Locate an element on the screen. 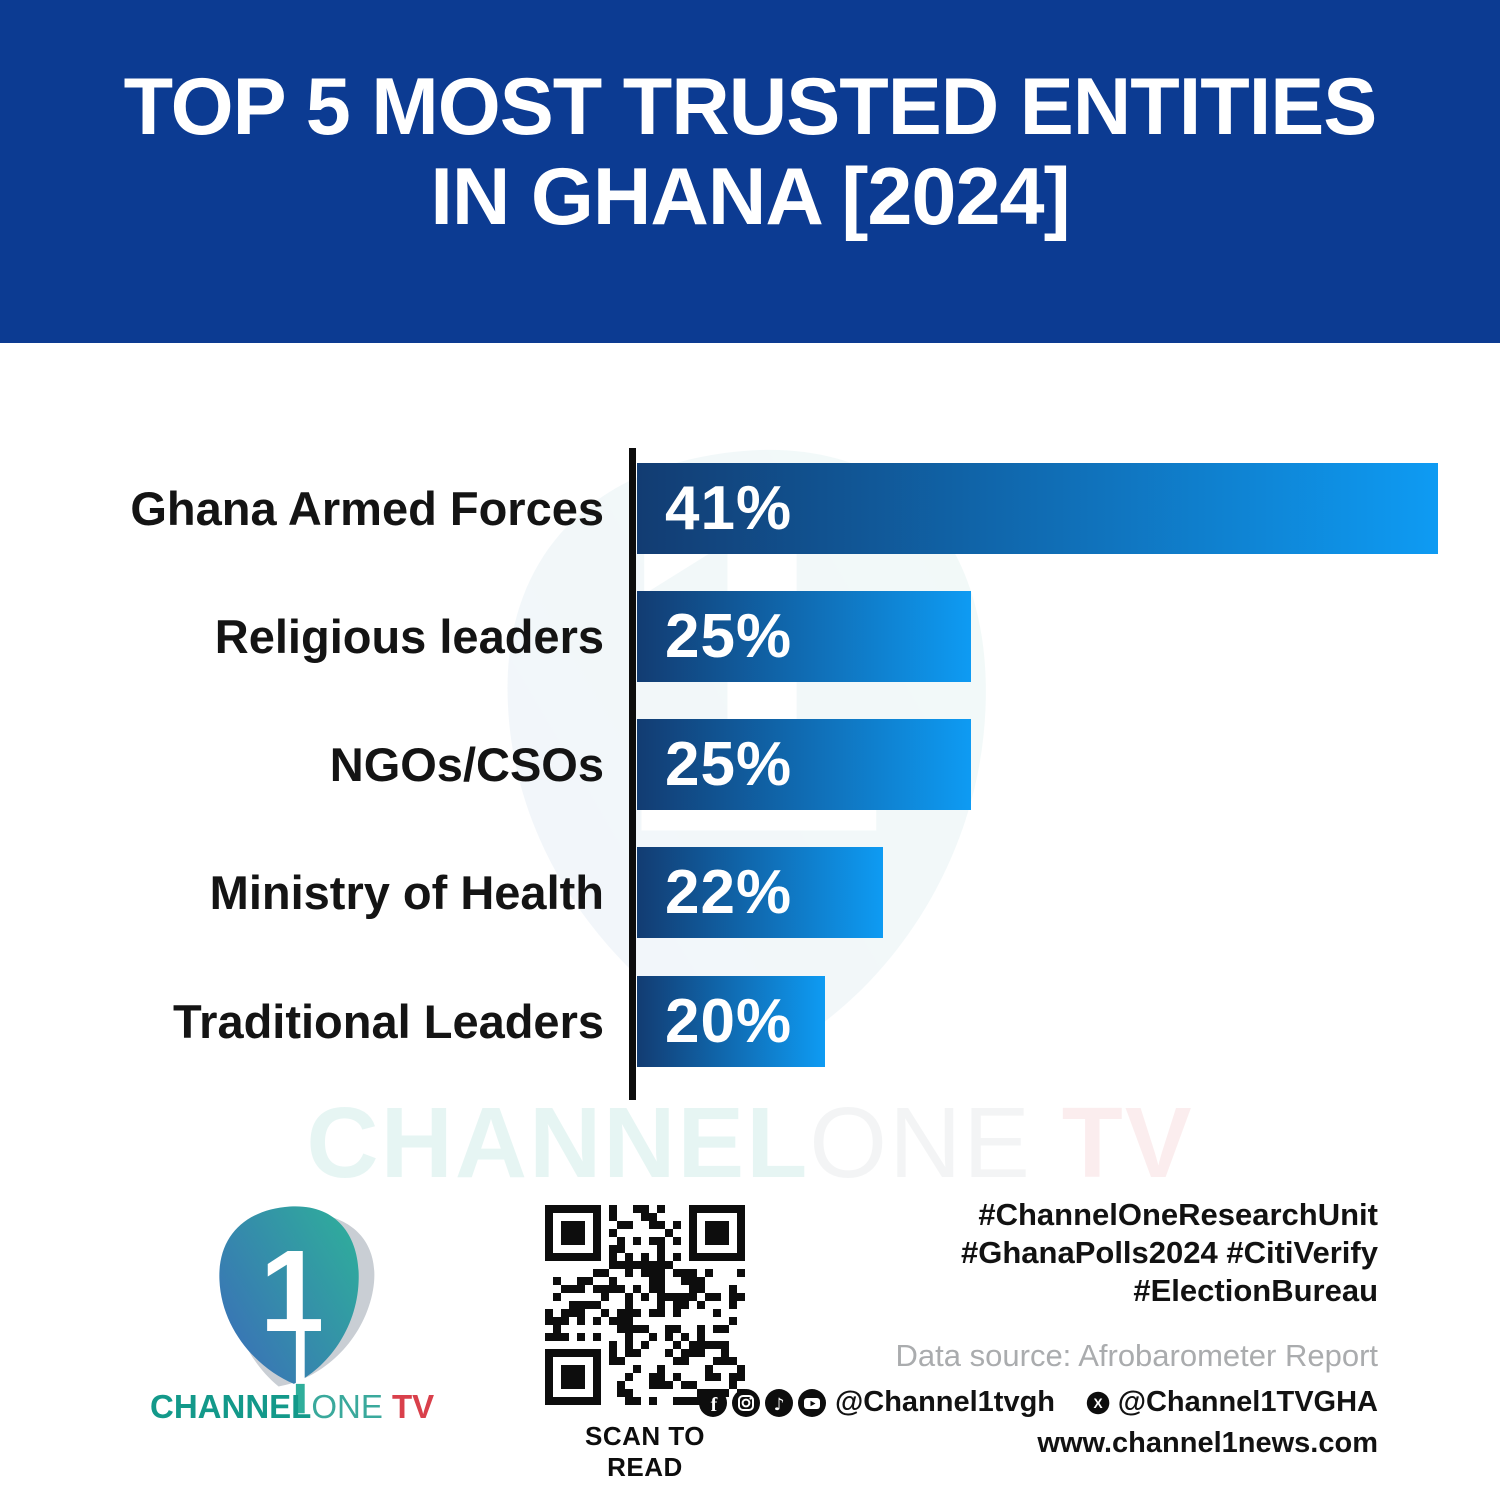 The image size is (1500, 1500). social-handle-x: @Channel1TVGHA is located at coordinates (1247, 1402).